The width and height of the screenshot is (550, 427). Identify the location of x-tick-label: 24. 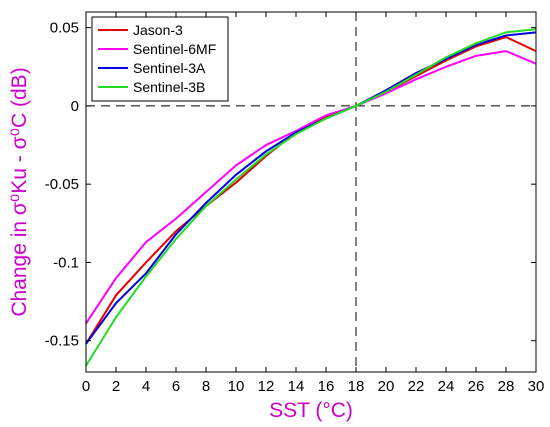
(446, 386).